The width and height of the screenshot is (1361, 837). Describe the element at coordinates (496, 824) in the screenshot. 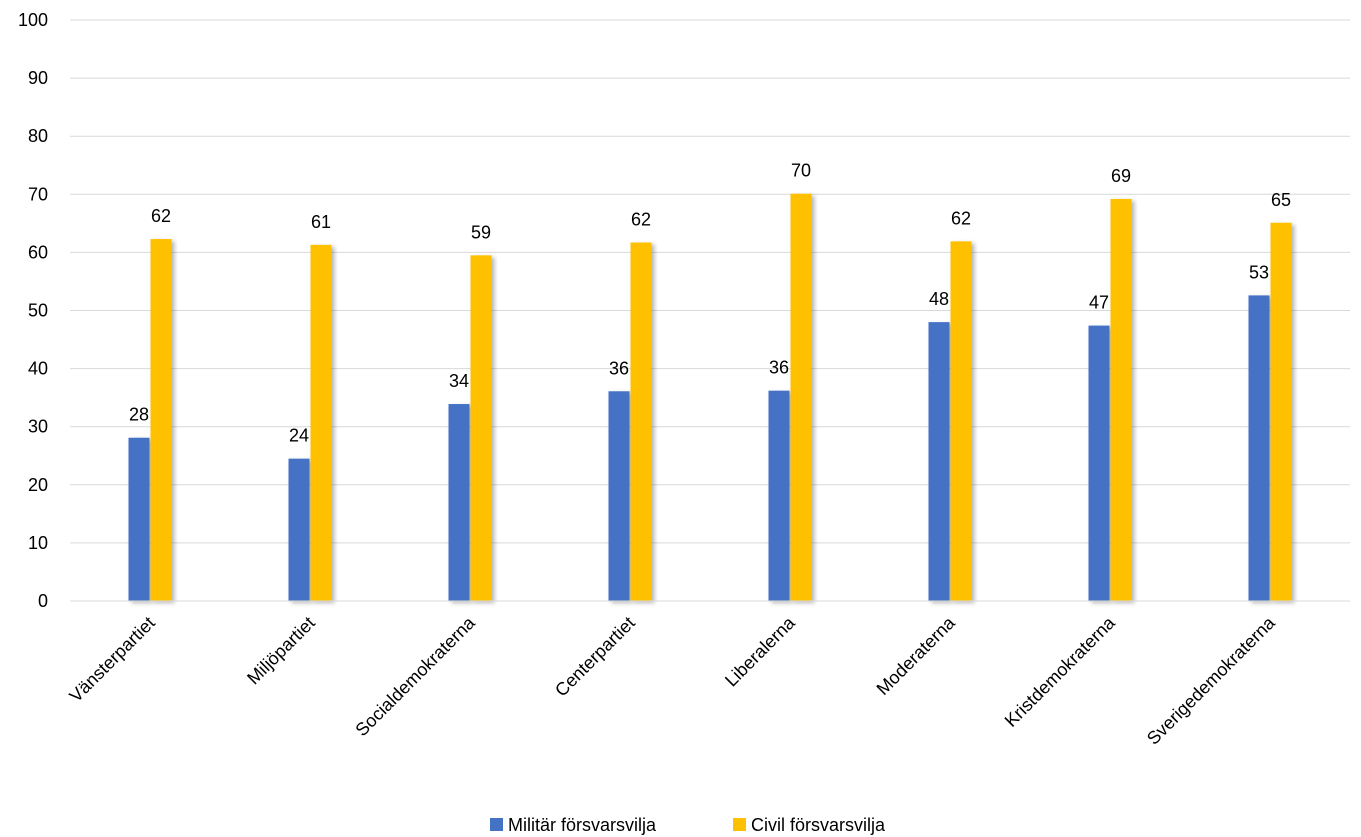

I see `legend-swatch-militar` at that location.